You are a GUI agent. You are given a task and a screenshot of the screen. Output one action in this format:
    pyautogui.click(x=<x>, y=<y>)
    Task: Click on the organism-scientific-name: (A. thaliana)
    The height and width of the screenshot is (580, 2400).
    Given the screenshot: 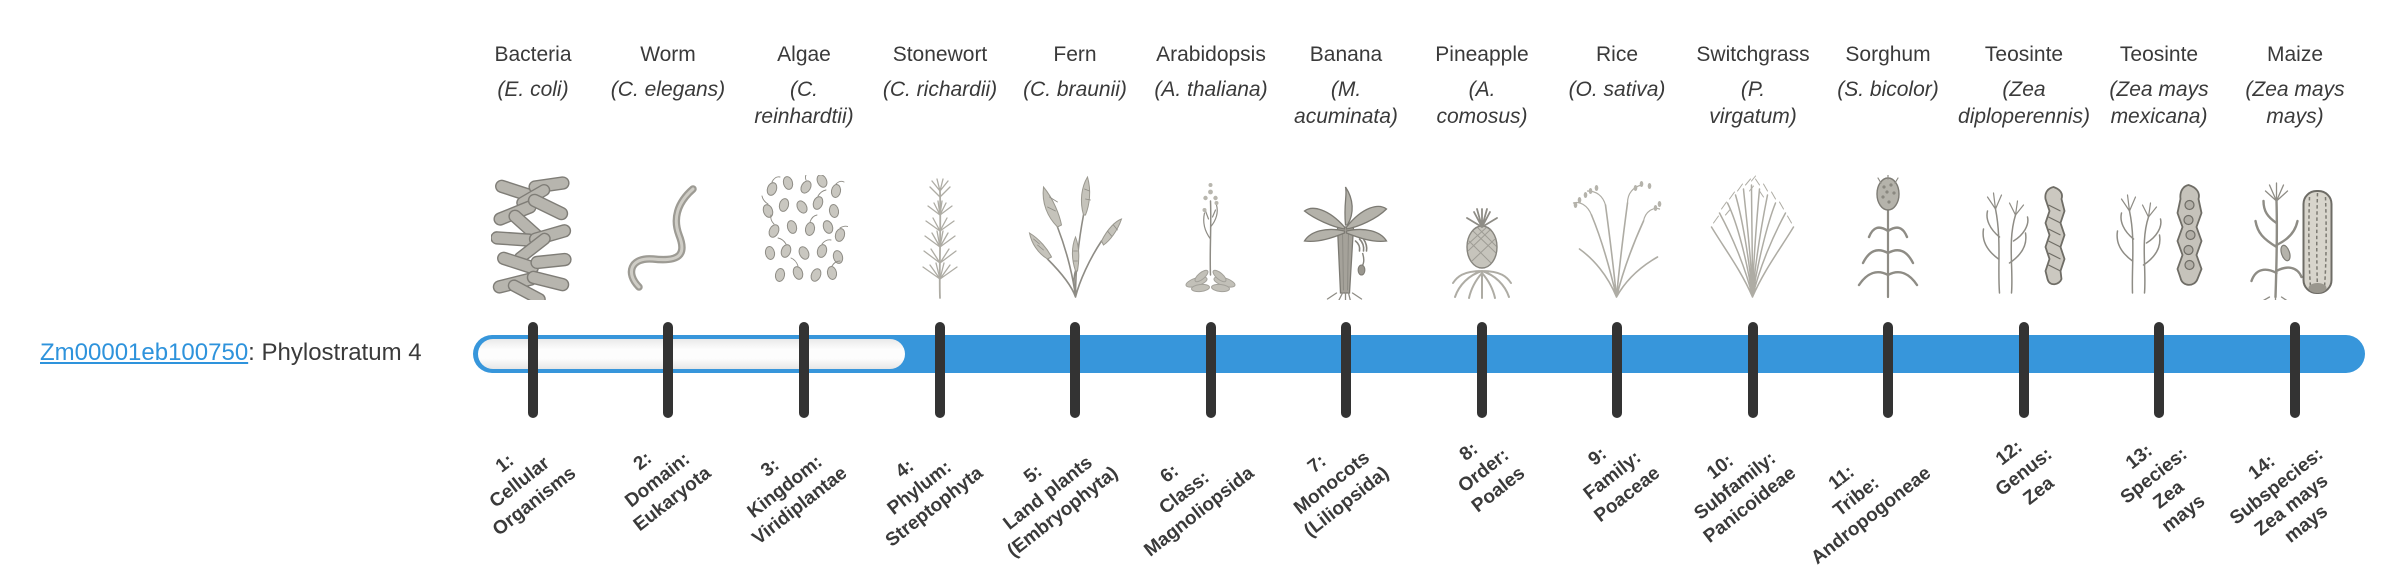 What is the action you would take?
    pyautogui.click(x=1211, y=89)
    